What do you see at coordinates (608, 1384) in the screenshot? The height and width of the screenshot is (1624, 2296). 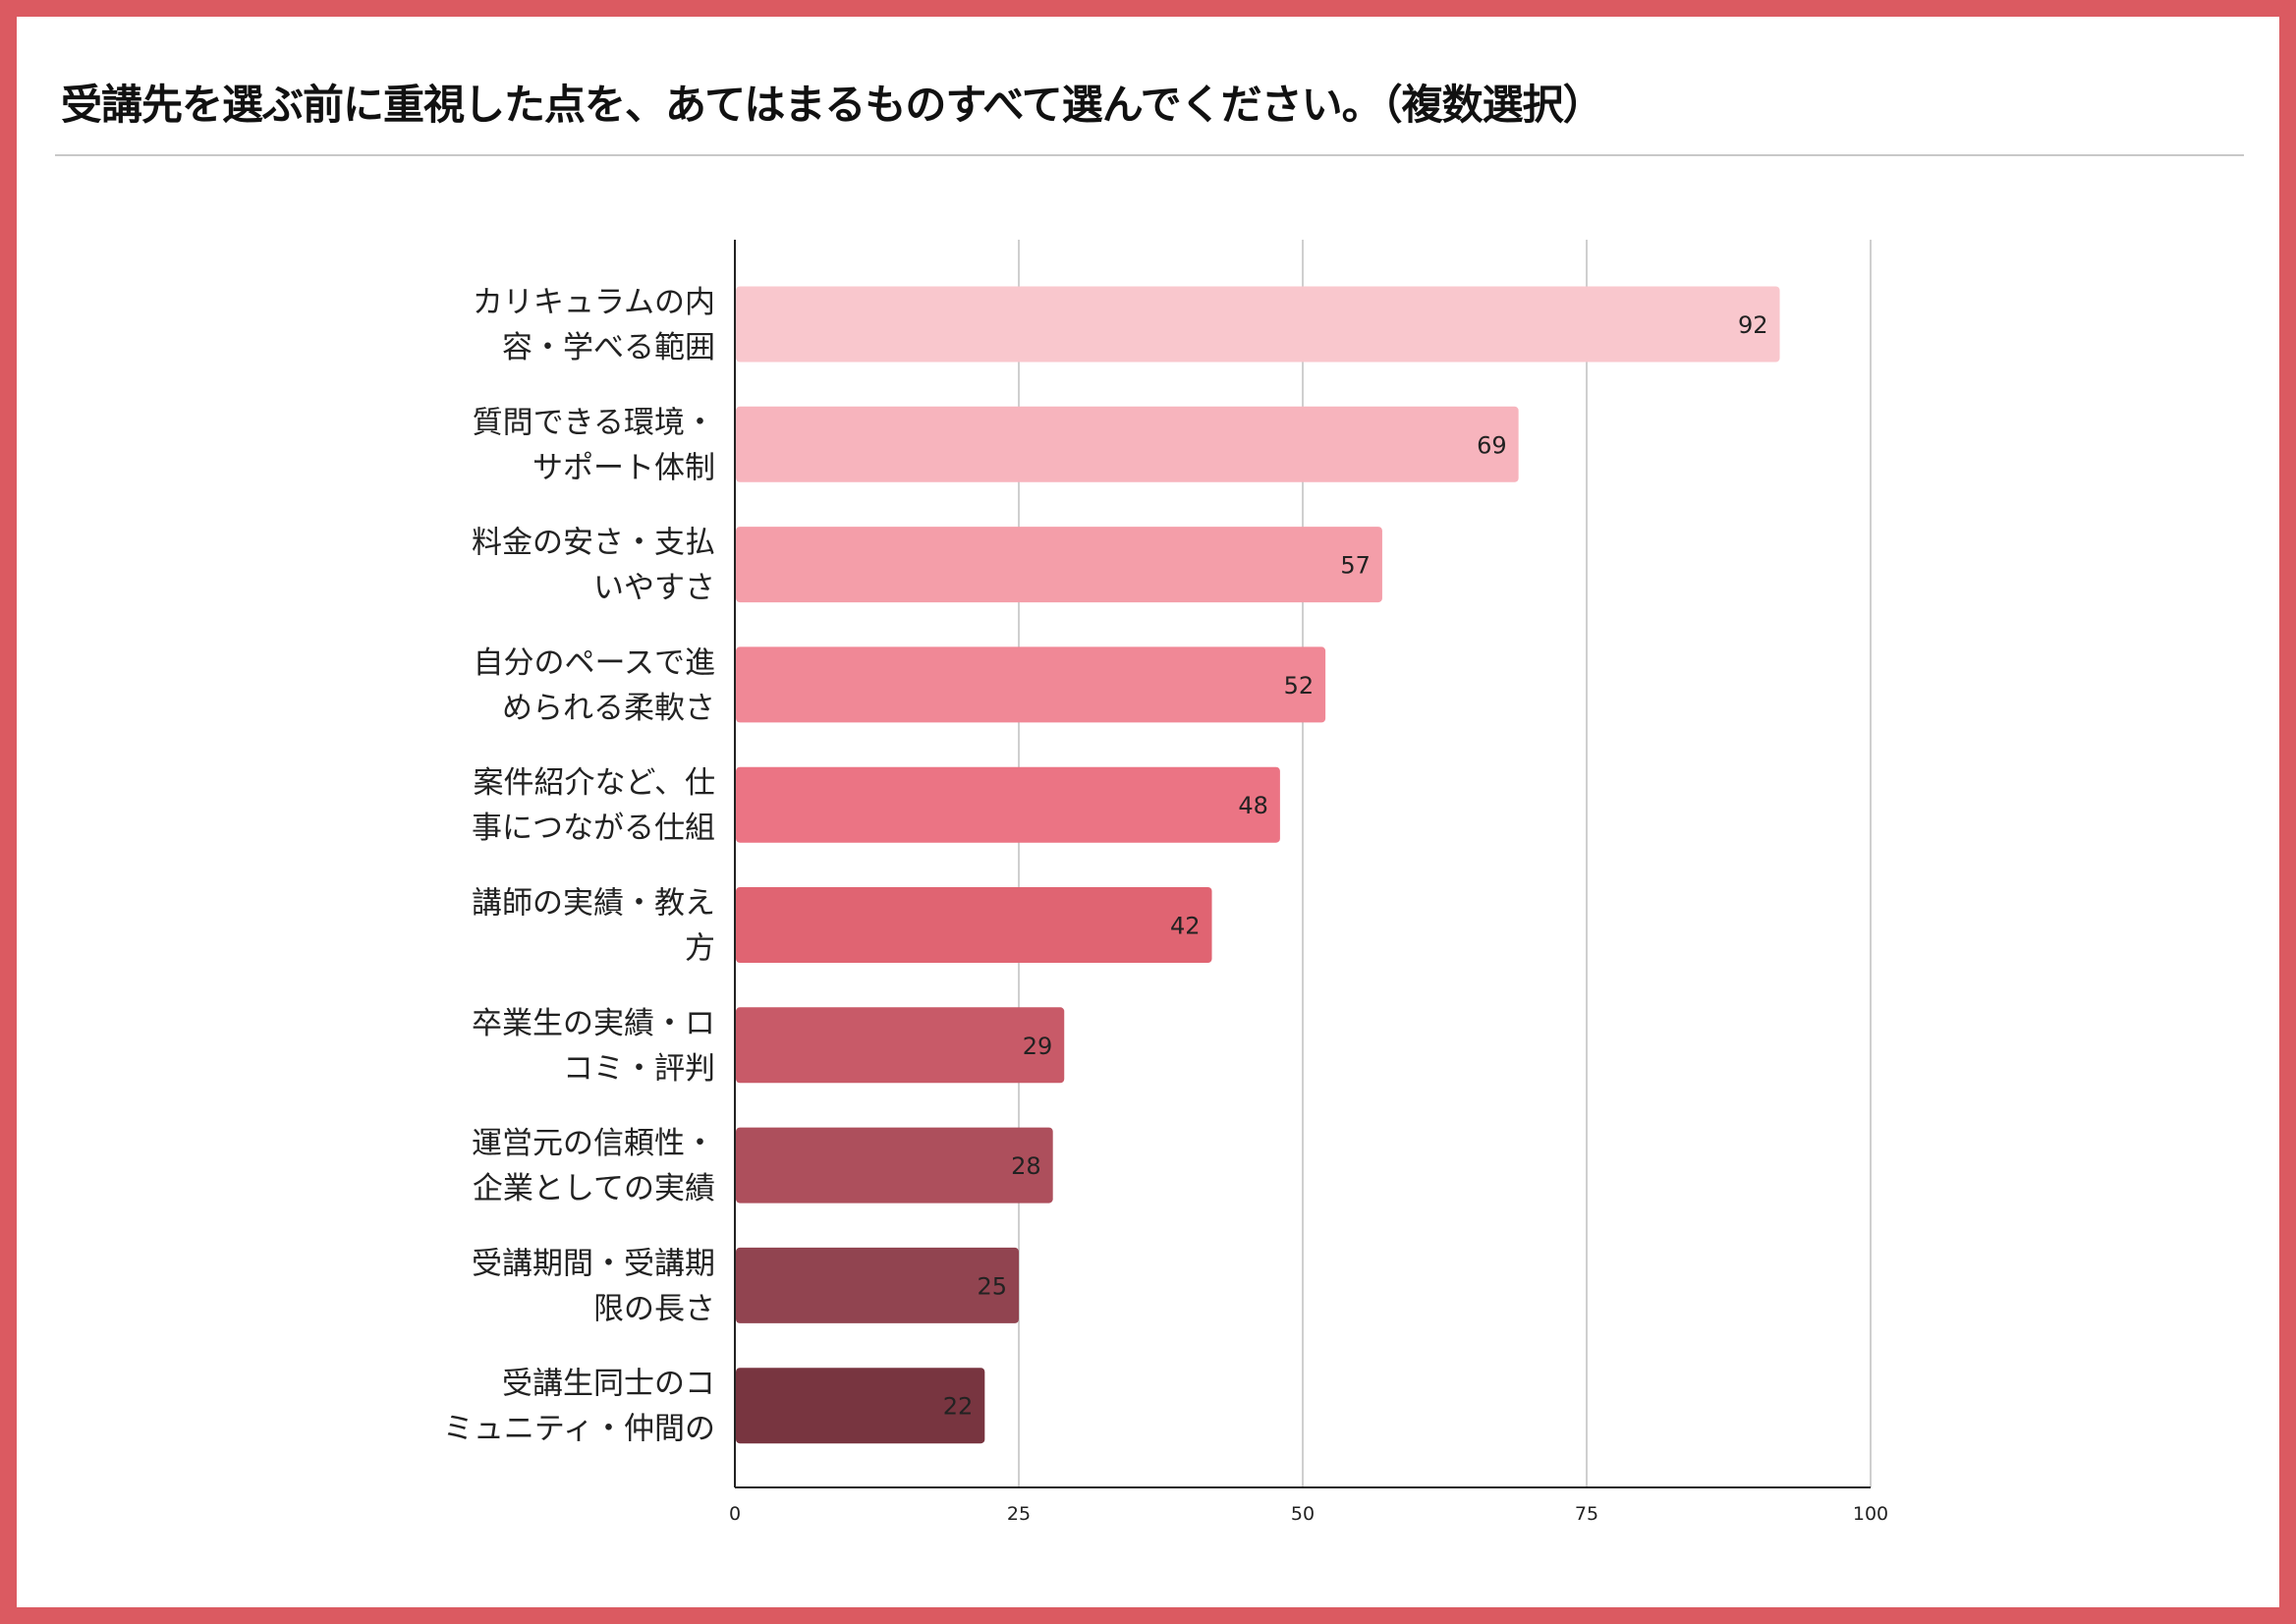 I see `category-label-10-line-1: 受講生同士のコ` at bounding box center [608, 1384].